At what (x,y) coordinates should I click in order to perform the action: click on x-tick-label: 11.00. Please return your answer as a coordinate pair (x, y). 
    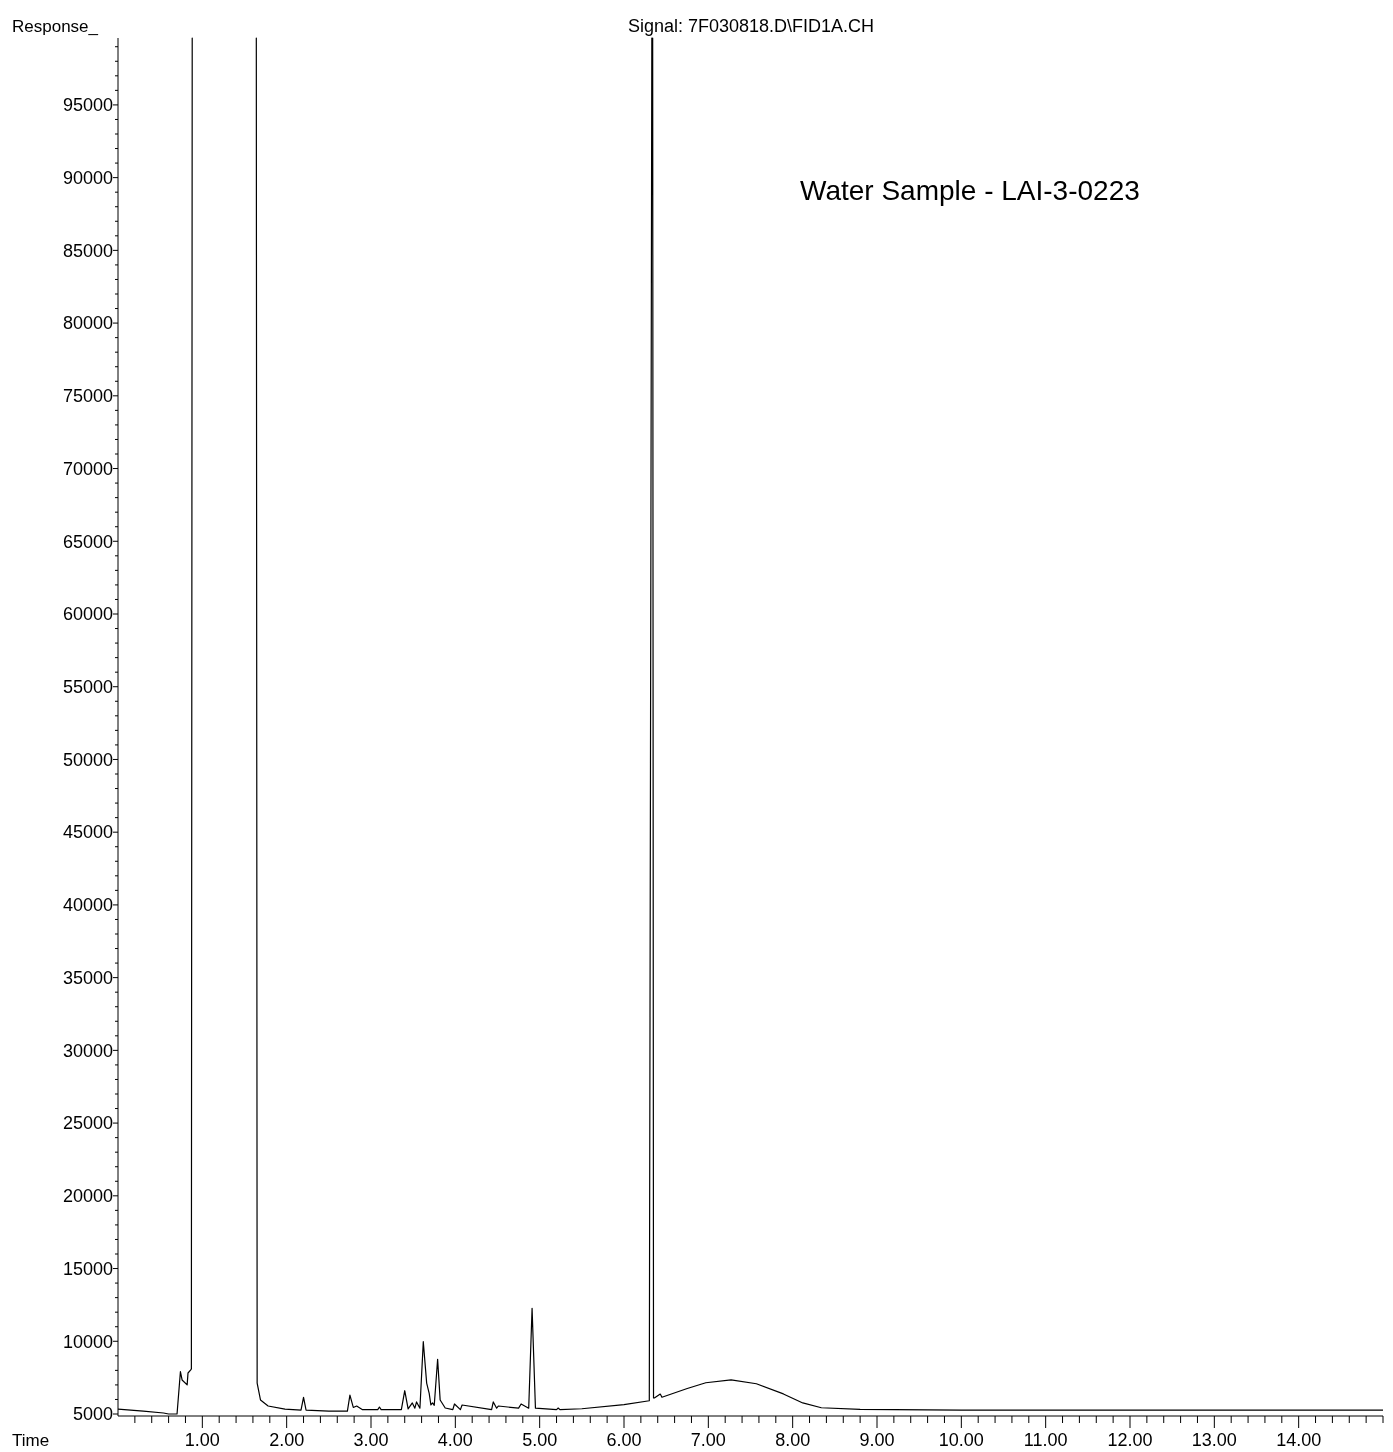
    Looking at the image, I should click on (1045, 1440).